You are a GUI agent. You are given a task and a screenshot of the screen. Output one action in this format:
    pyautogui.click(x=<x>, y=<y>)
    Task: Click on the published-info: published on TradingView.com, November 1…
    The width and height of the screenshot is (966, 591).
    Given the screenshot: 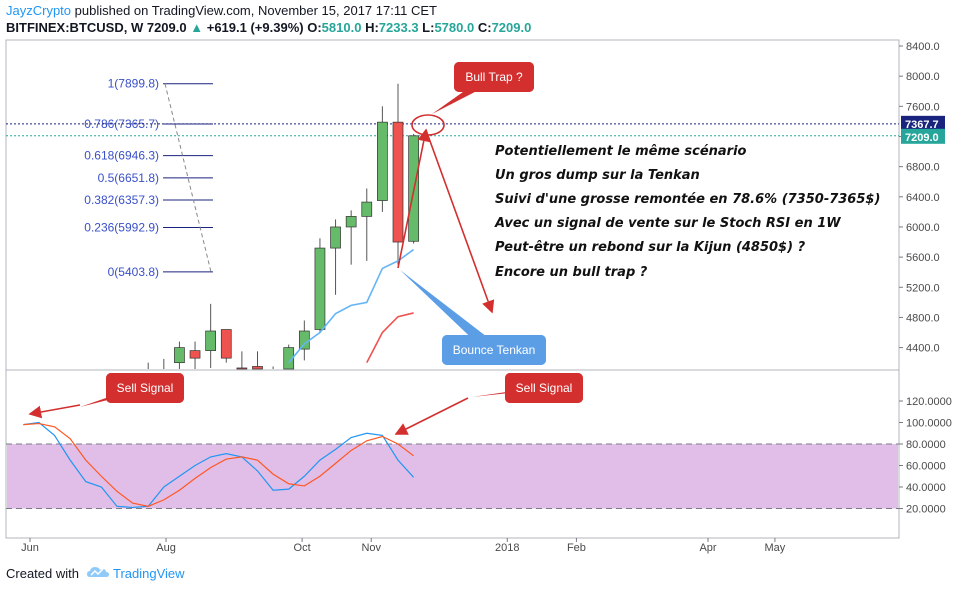 What is the action you would take?
    pyautogui.click(x=255, y=10)
    